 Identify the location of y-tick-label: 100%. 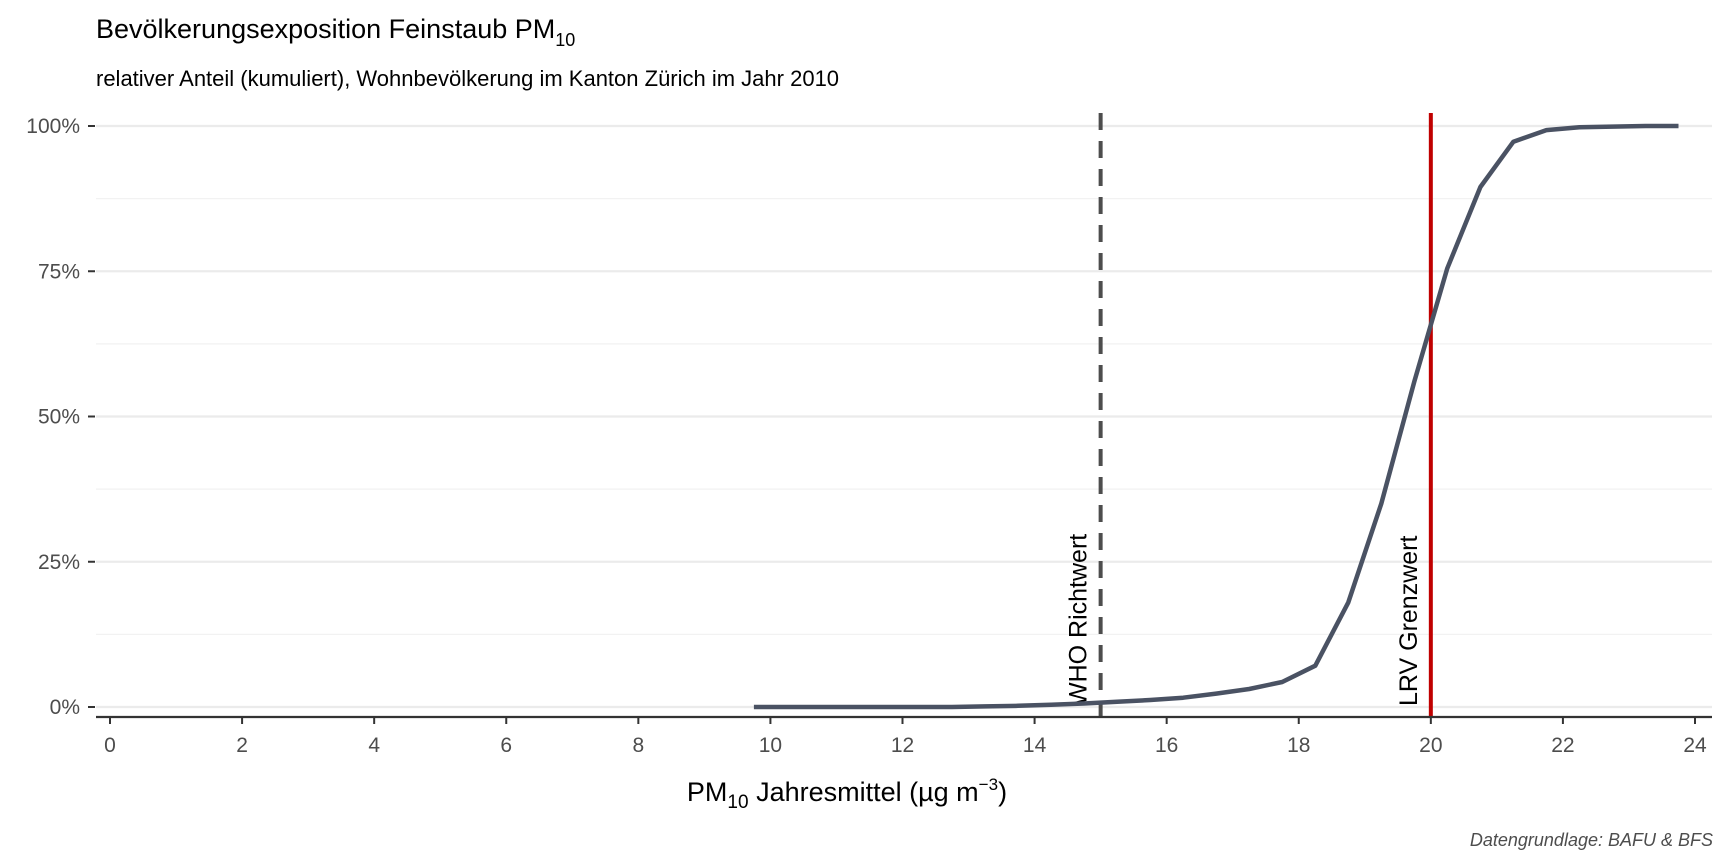
(53, 126).